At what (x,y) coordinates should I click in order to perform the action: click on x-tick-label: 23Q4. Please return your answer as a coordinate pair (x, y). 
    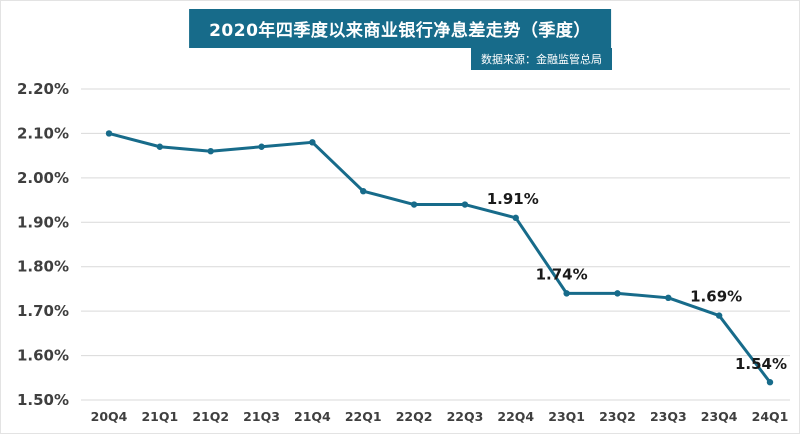
    Looking at the image, I should click on (719, 416).